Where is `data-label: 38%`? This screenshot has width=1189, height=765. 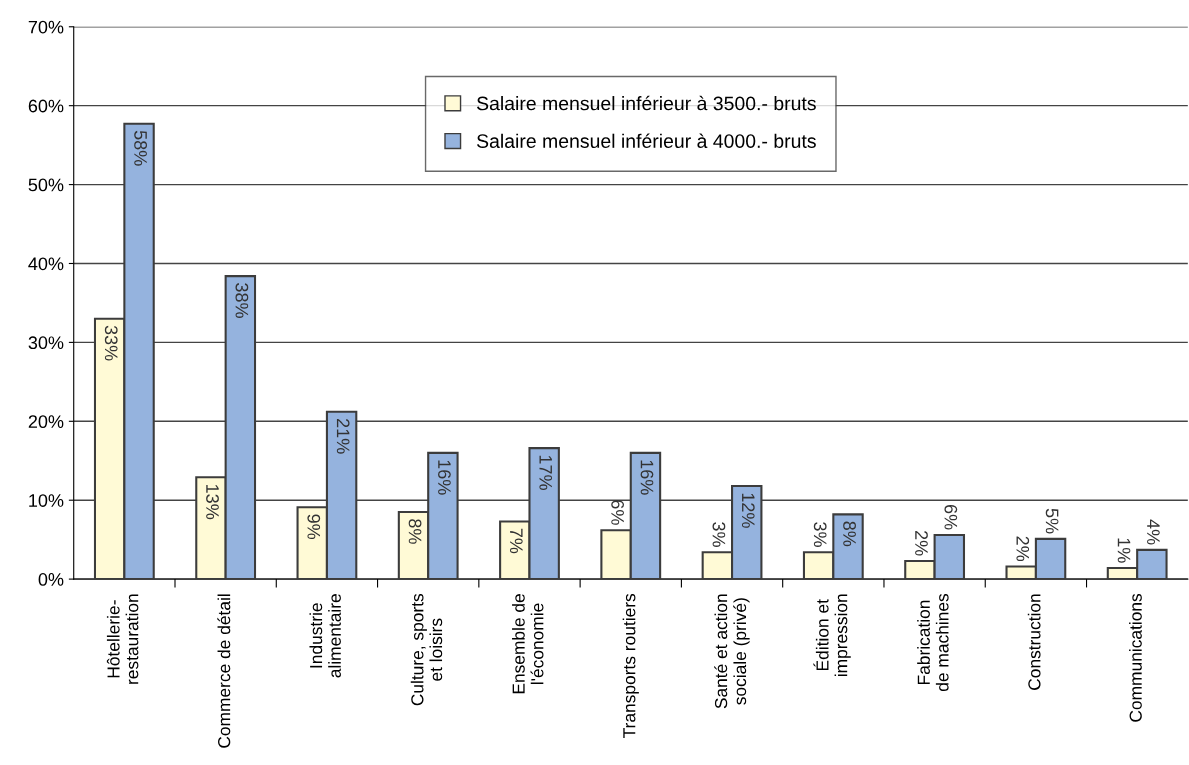
data-label: 38% is located at coordinates (242, 300).